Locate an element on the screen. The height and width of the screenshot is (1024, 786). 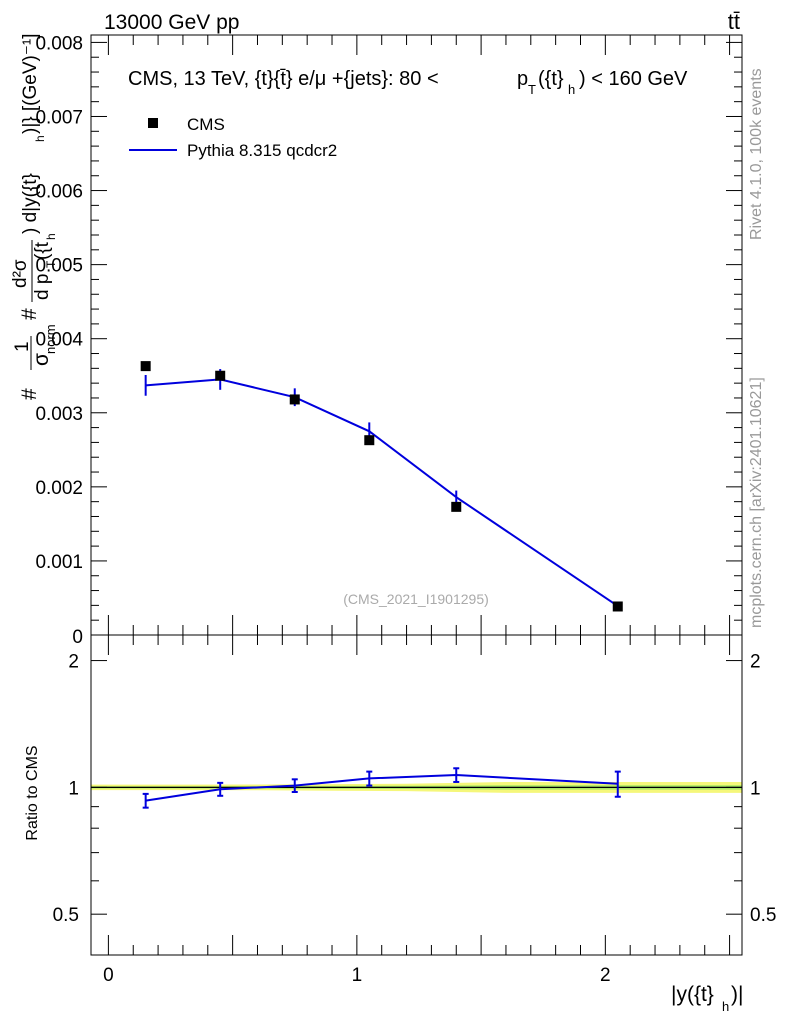
ratio-y-tick-label: 0.5 is located at coordinates (66, 915).